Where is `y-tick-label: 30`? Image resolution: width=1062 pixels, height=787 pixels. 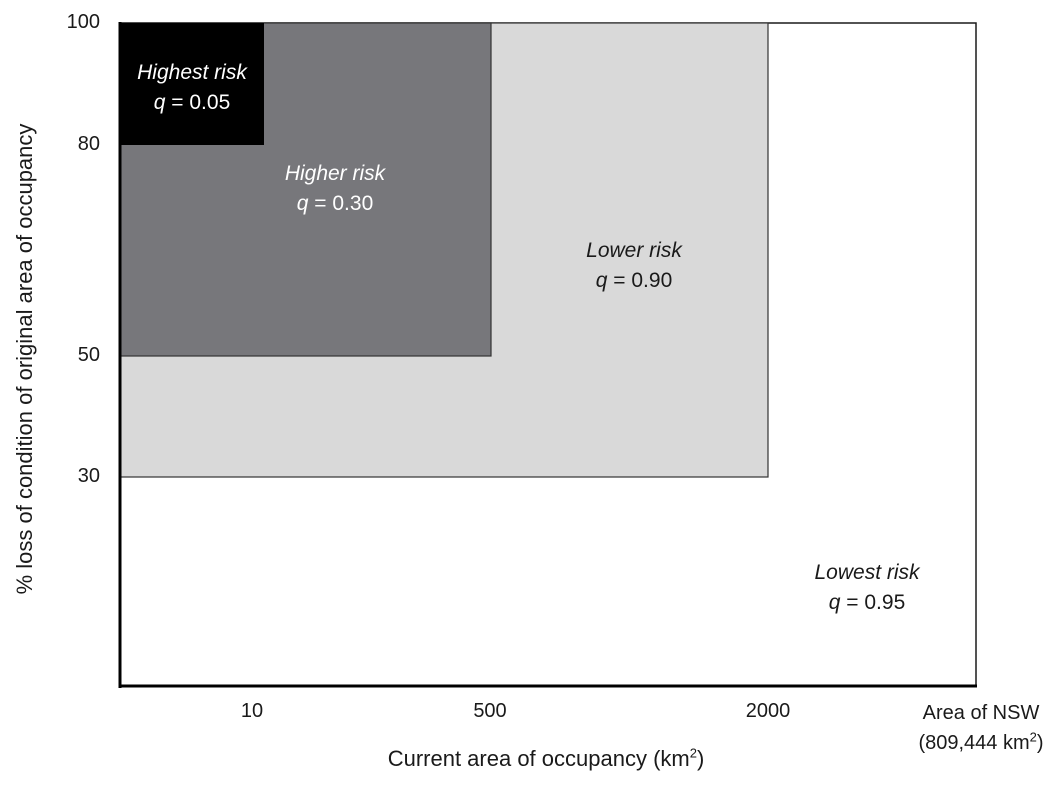
y-tick-label: 30 is located at coordinates (88, 476).